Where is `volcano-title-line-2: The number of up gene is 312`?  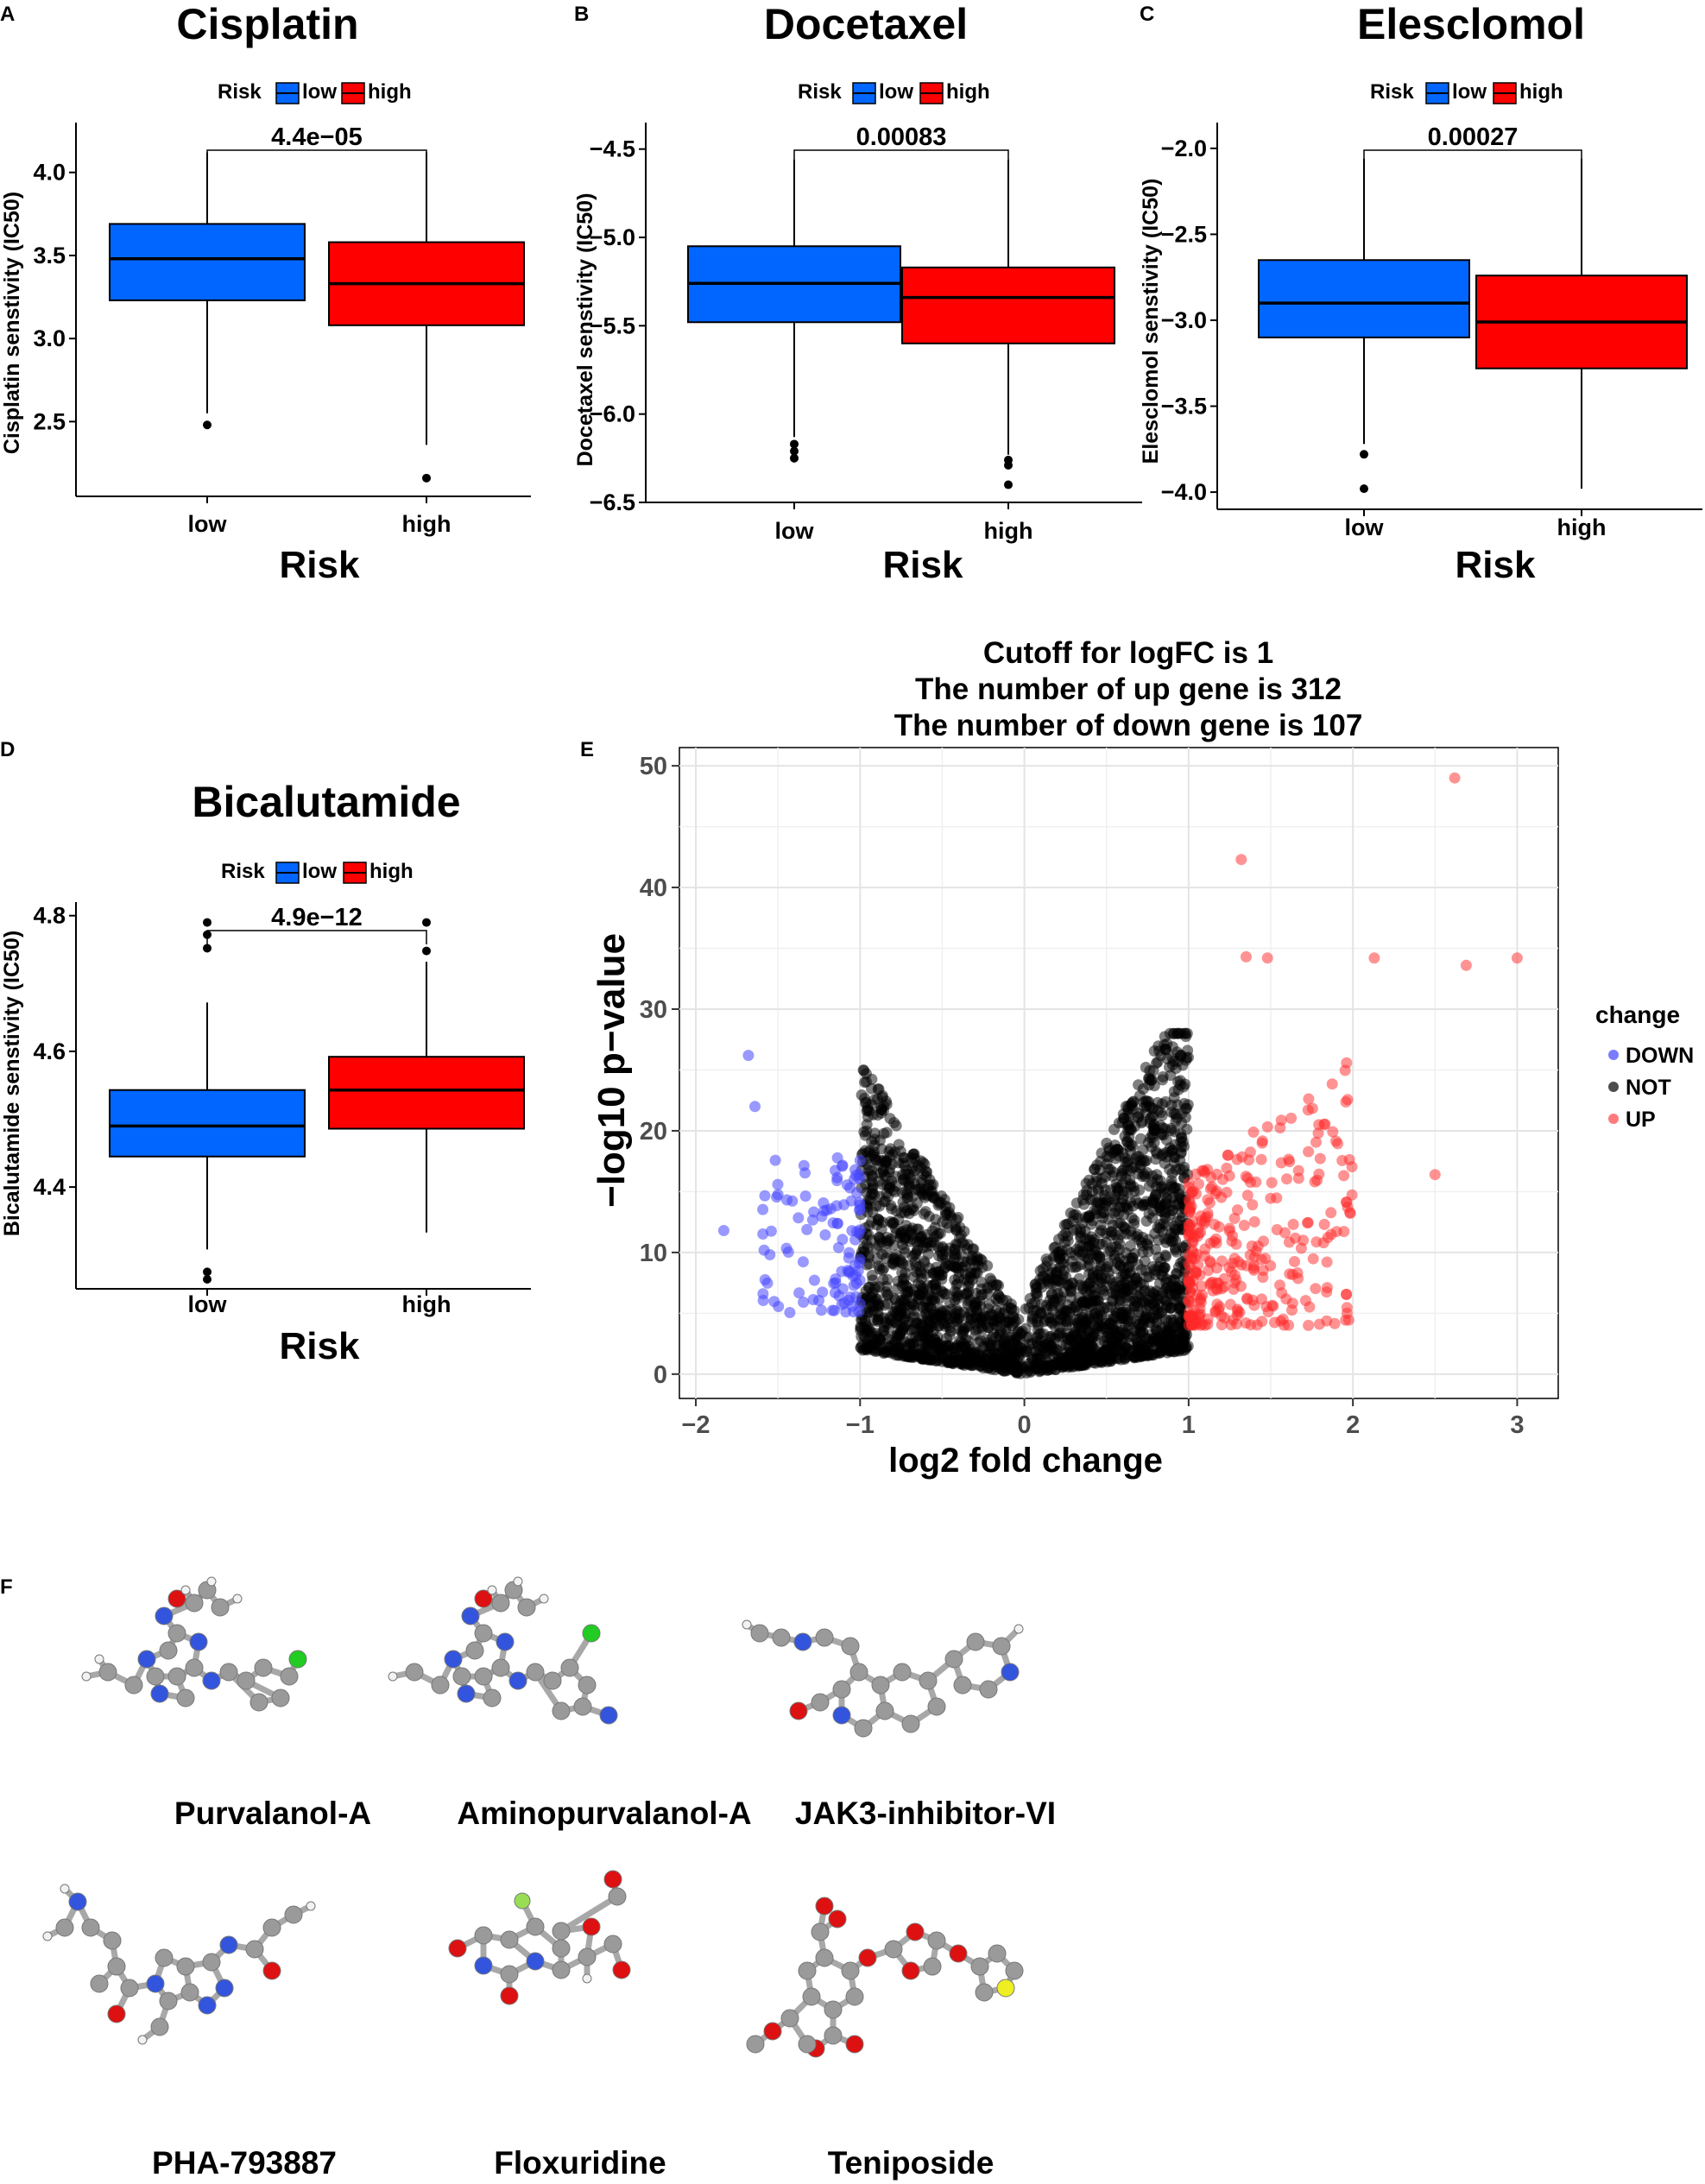 volcano-title-line-2: The number of up gene is 312 is located at coordinates (1128, 689).